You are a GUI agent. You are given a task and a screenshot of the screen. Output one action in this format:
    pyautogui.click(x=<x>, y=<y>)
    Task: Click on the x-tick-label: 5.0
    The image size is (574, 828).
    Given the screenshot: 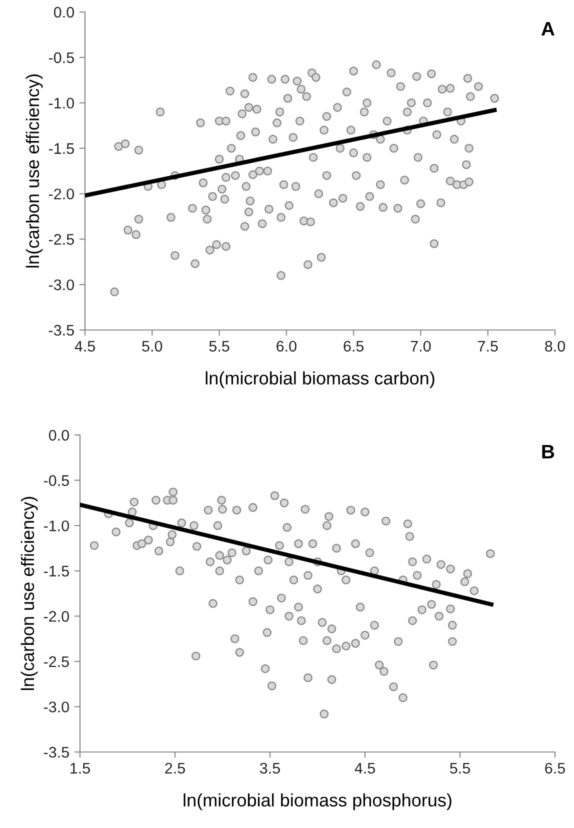 What is the action you would take?
    pyautogui.click(x=152, y=346)
    